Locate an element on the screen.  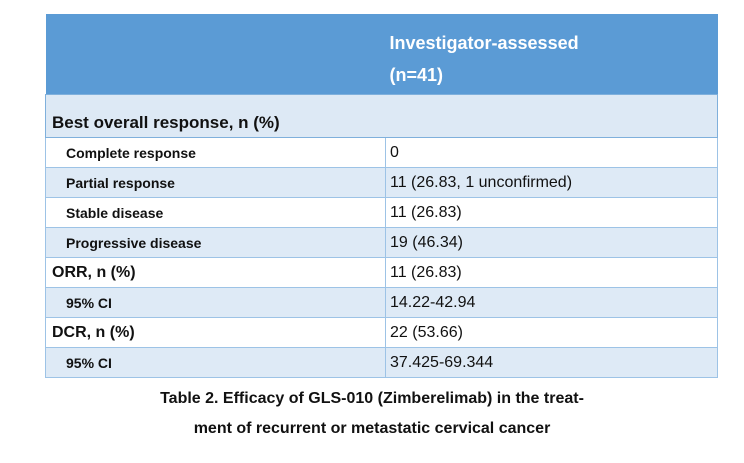
row-value: 11 (26.83, 1 unconfirmed) is located at coordinates (551, 182).